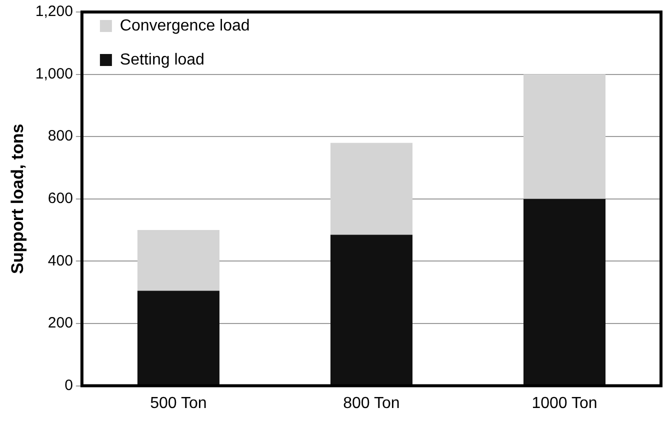  Describe the element at coordinates (60, 199) in the screenshot. I see `y-tick-label: 600` at that location.